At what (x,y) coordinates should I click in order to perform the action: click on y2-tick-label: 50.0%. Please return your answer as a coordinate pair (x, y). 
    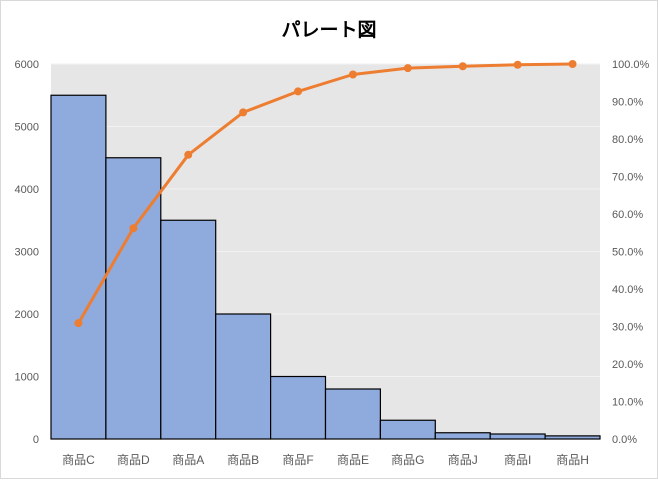
    Looking at the image, I should click on (627, 253).